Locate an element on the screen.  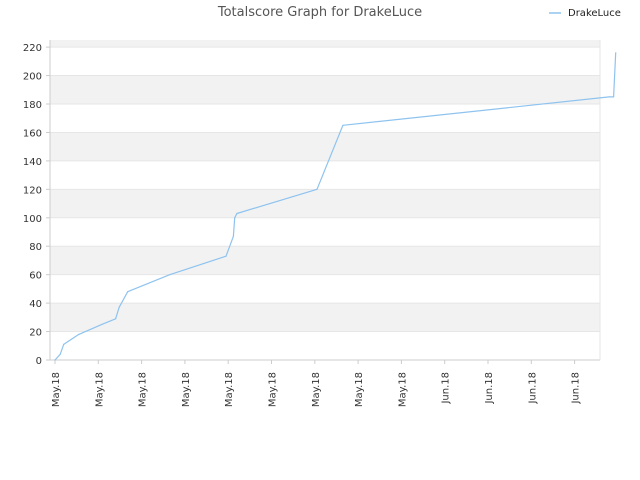
y-tick-label: 40 is located at coordinates (35, 304).